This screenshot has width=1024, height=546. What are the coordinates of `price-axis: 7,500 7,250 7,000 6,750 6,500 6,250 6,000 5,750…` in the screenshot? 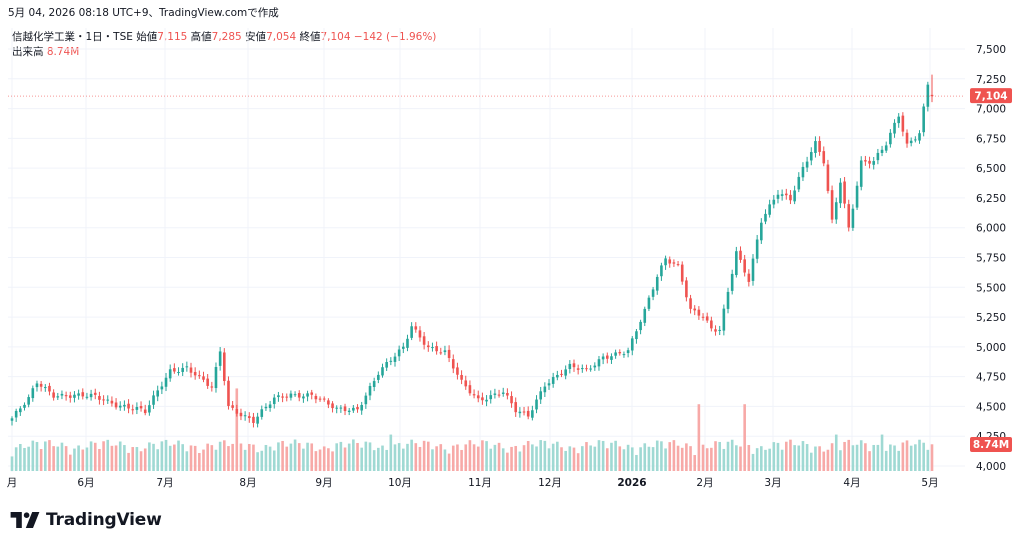 It's located at (991, 258).